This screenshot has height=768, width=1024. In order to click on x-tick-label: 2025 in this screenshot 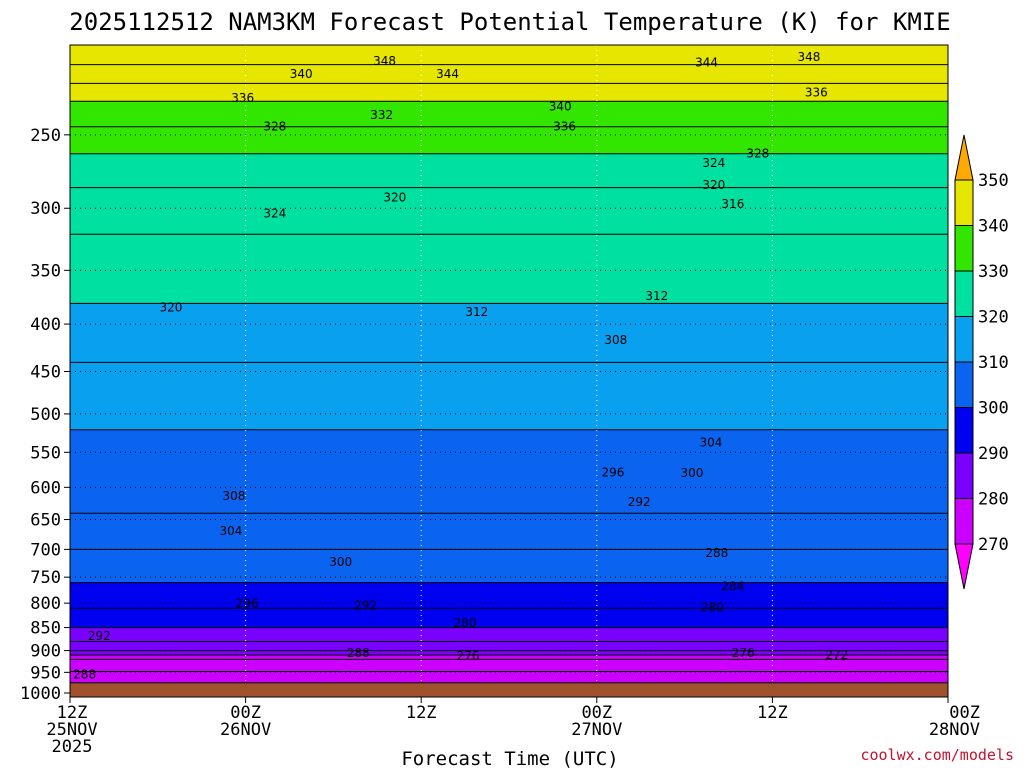, I will do `click(72, 747)`.